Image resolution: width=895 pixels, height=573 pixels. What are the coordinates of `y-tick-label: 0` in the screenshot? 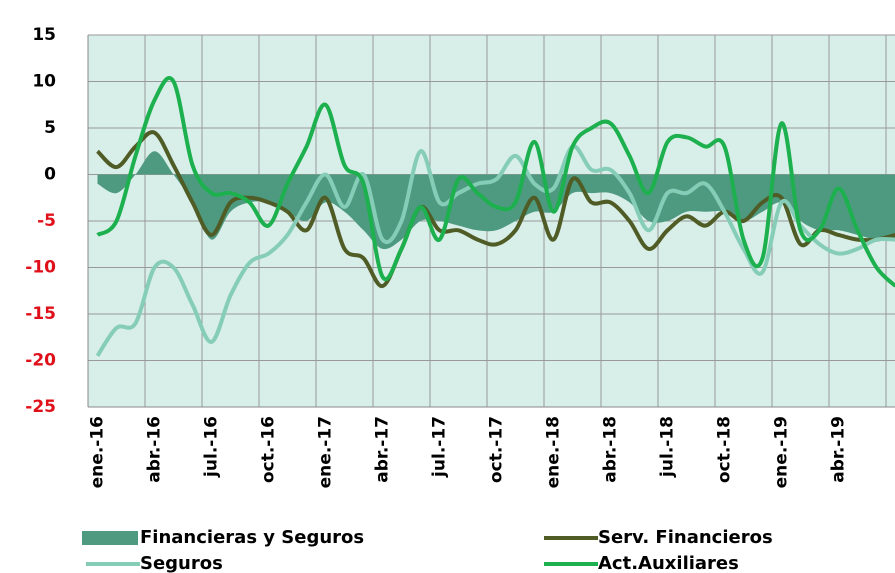 It's located at (50, 175).